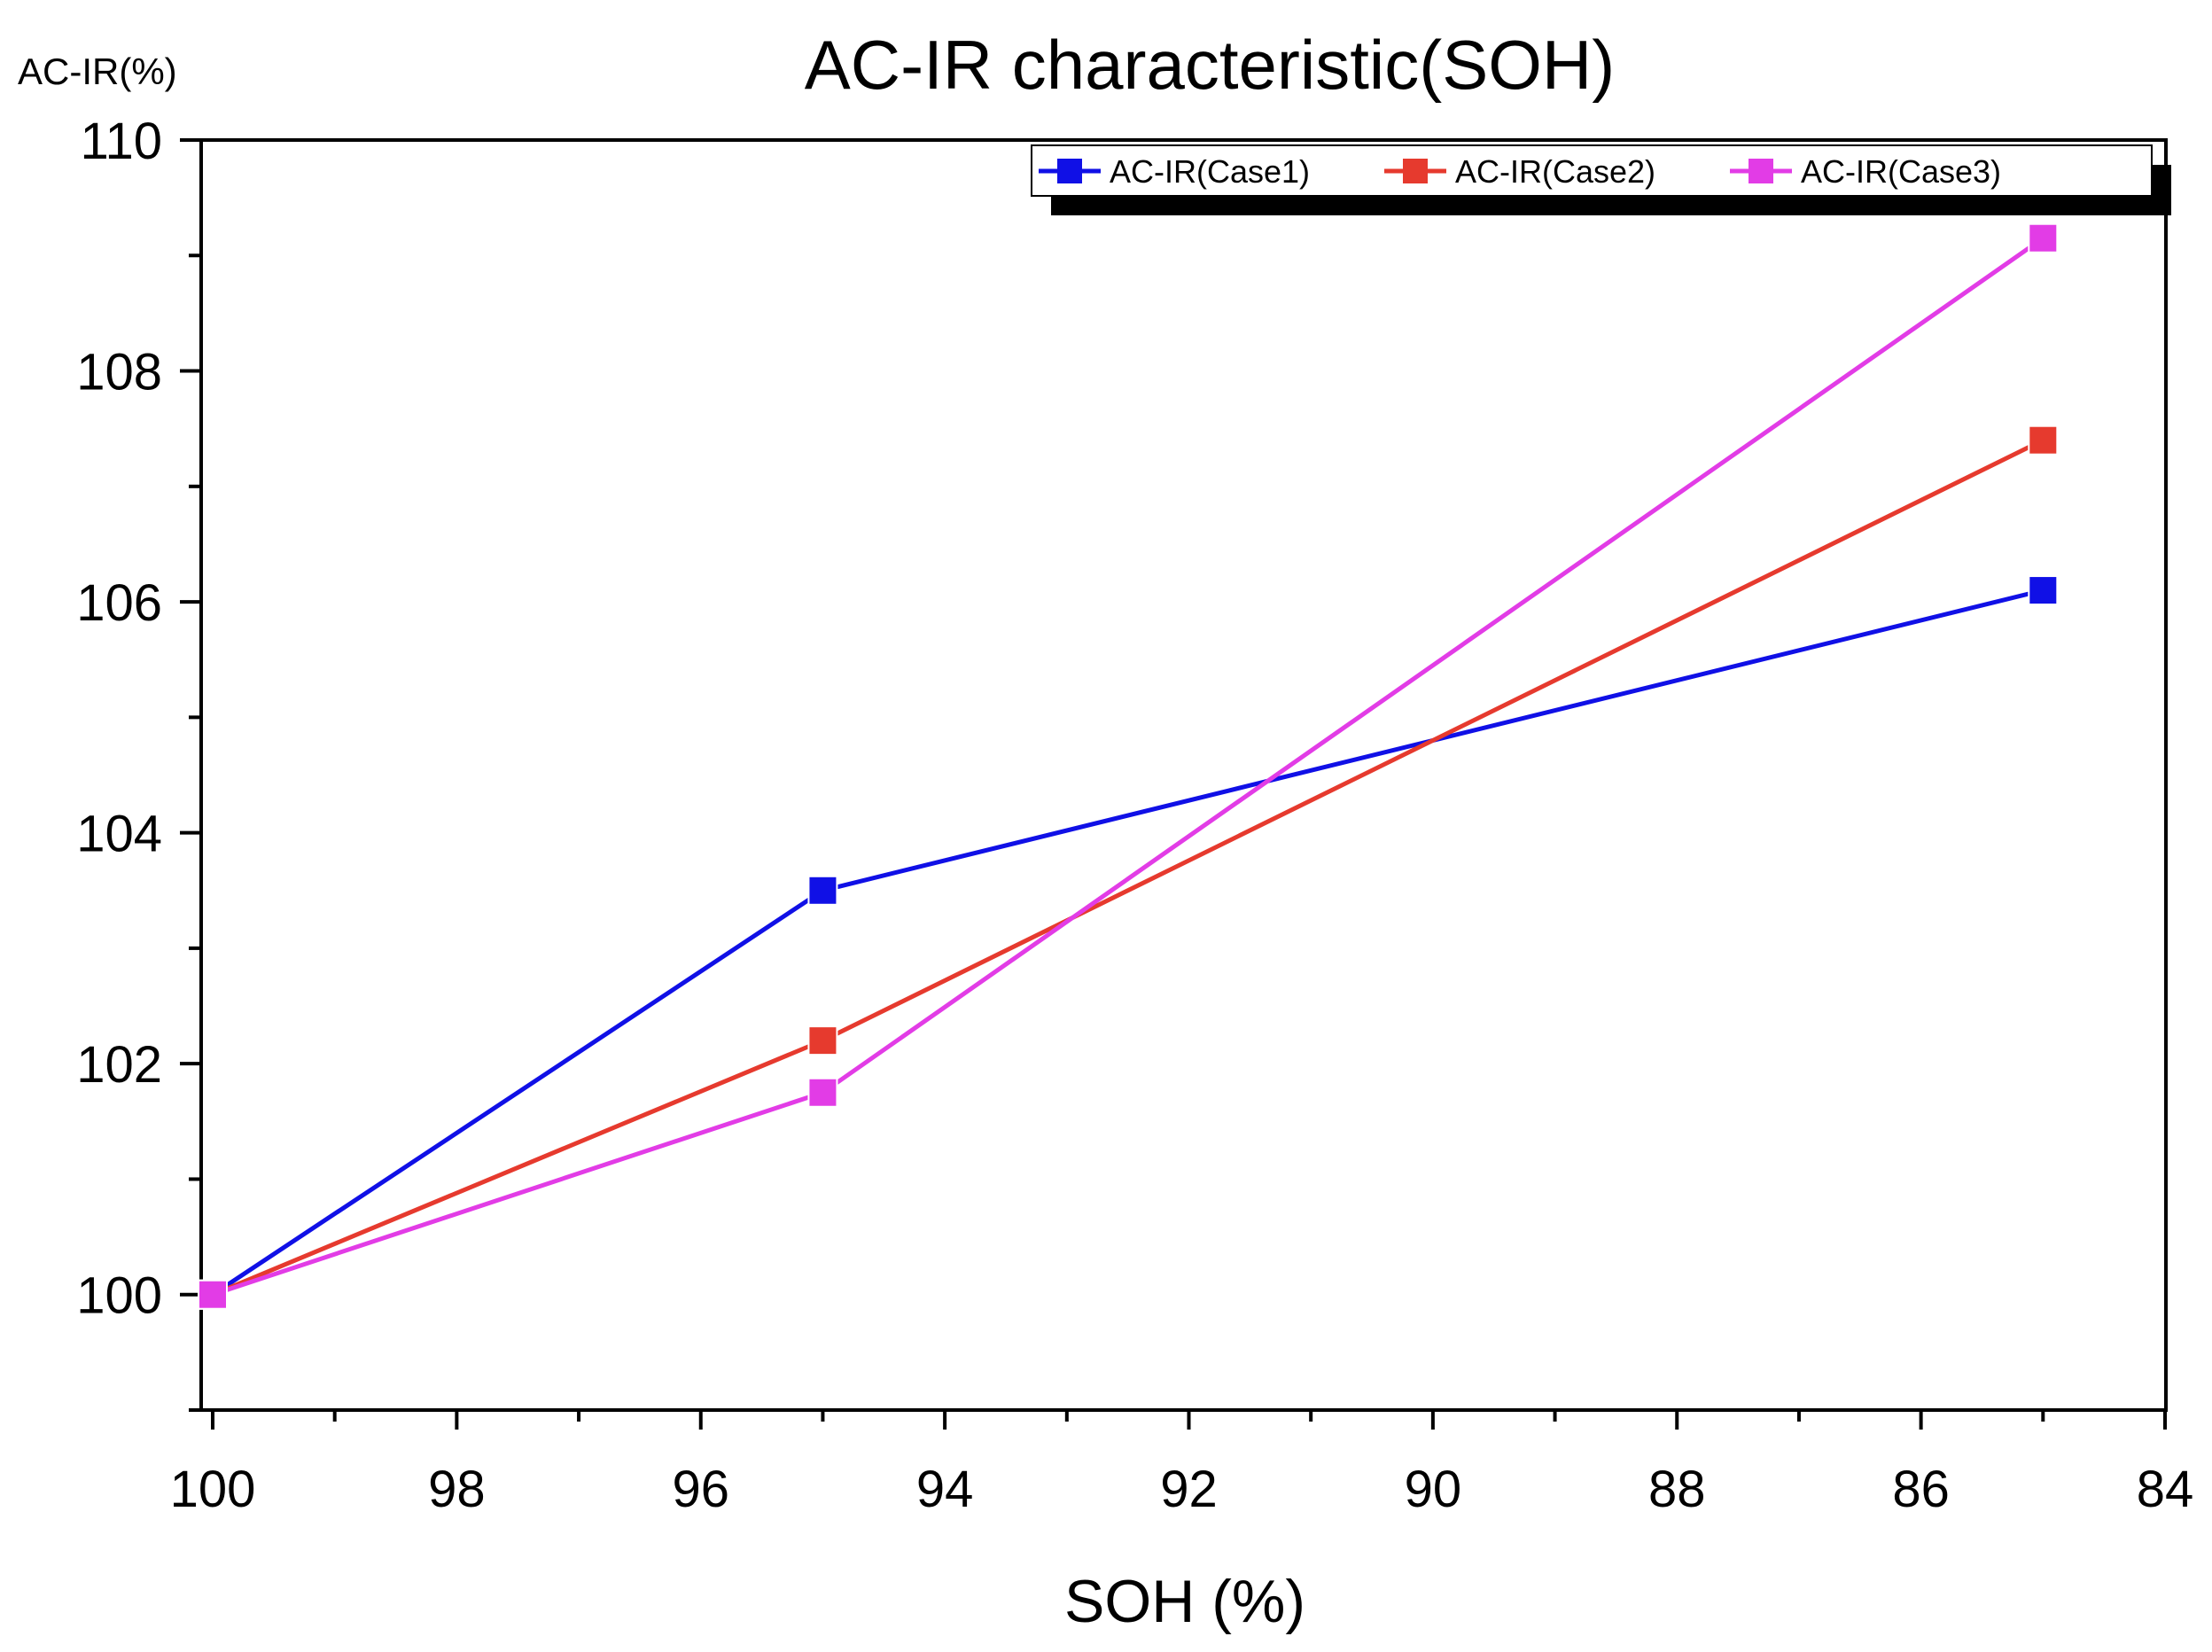  What do you see at coordinates (119, 1065) in the screenshot?
I see `y-tick-label: 102` at bounding box center [119, 1065].